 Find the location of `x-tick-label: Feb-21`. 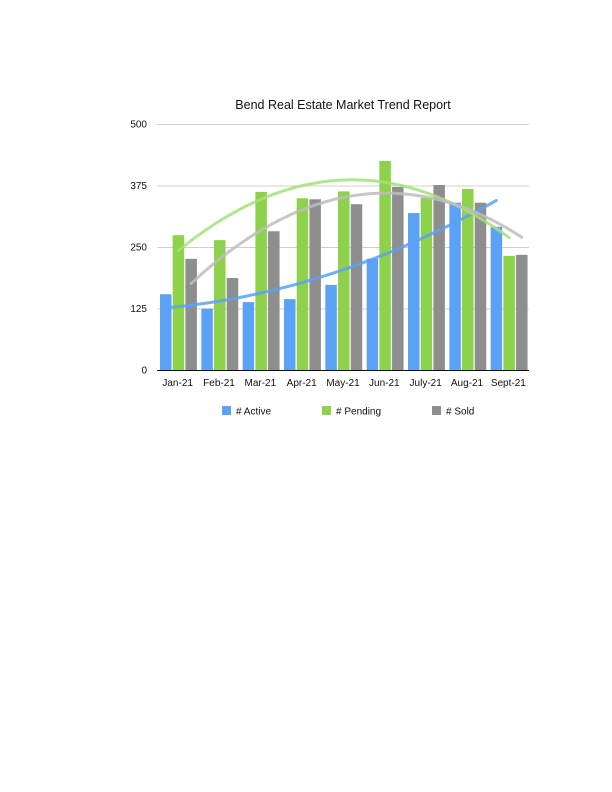

x-tick-label: Feb-21 is located at coordinates (219, 383).